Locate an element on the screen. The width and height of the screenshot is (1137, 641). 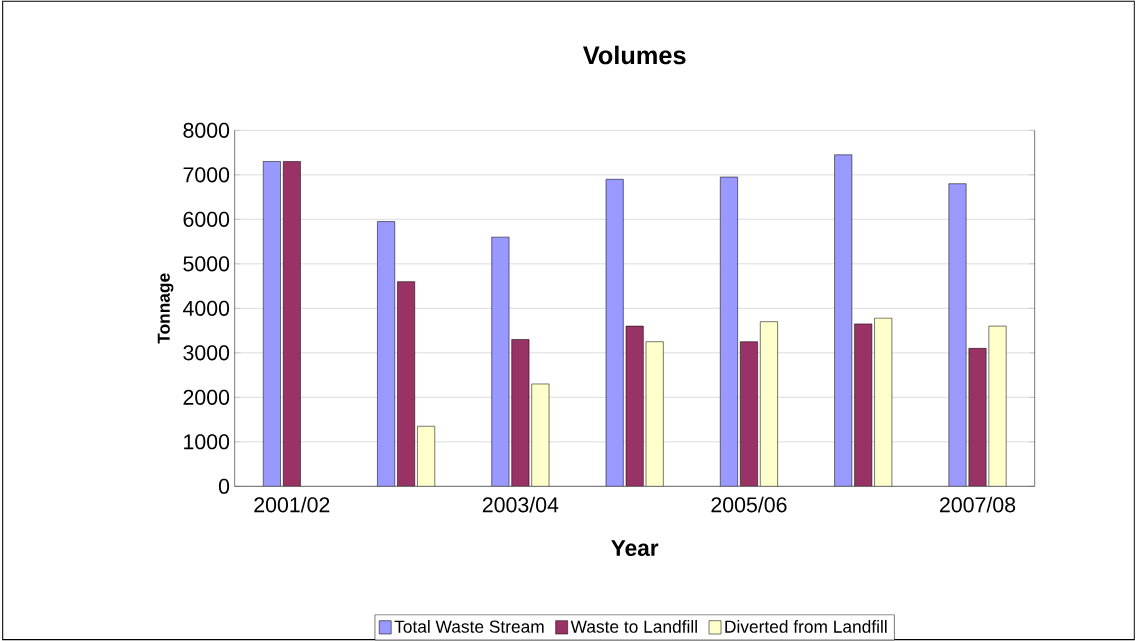
y-tick-label: 0 is located at coordinates (224, 486).